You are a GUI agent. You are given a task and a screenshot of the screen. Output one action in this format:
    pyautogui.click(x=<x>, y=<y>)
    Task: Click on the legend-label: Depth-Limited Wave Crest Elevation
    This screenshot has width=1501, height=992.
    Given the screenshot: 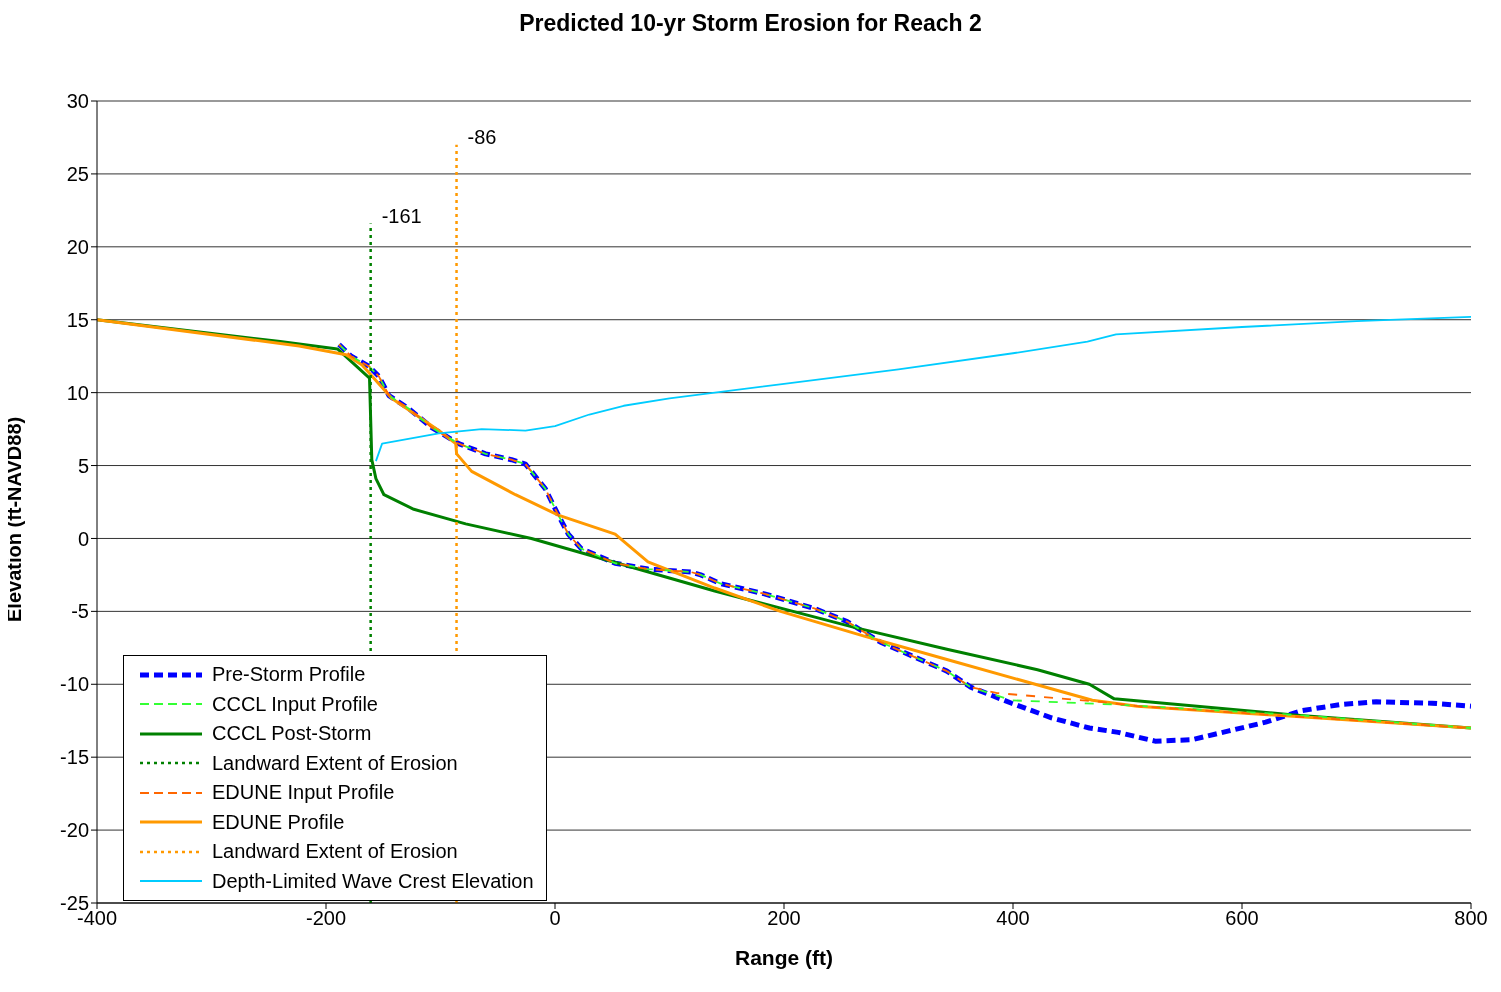 What is the action you would take?
    pyautogui.click(x=373, y=881)
    